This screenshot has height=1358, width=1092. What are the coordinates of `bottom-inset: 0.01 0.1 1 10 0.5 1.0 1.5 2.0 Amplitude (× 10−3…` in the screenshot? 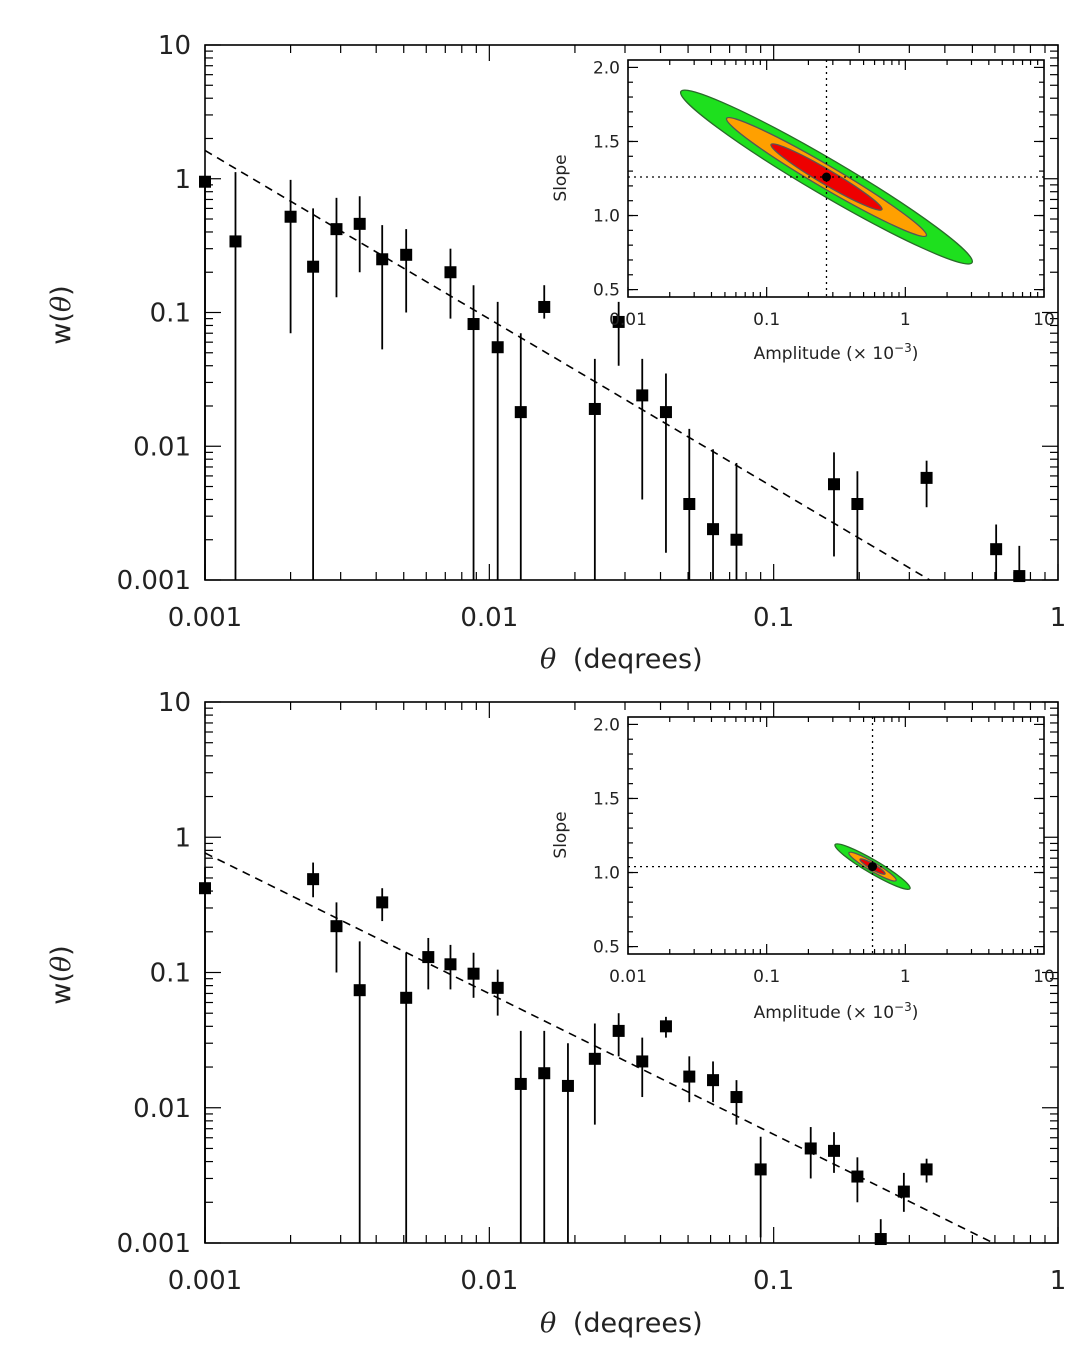 It's located at (803, 869).